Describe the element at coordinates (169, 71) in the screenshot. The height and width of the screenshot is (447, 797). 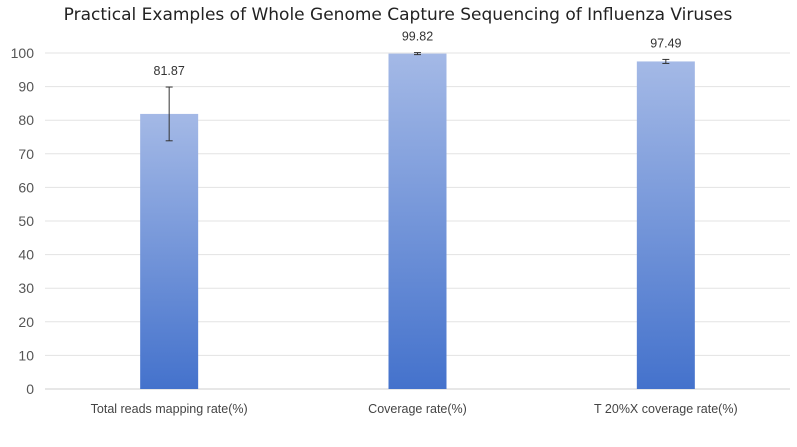
I see `data-label: 81.87` at that location.